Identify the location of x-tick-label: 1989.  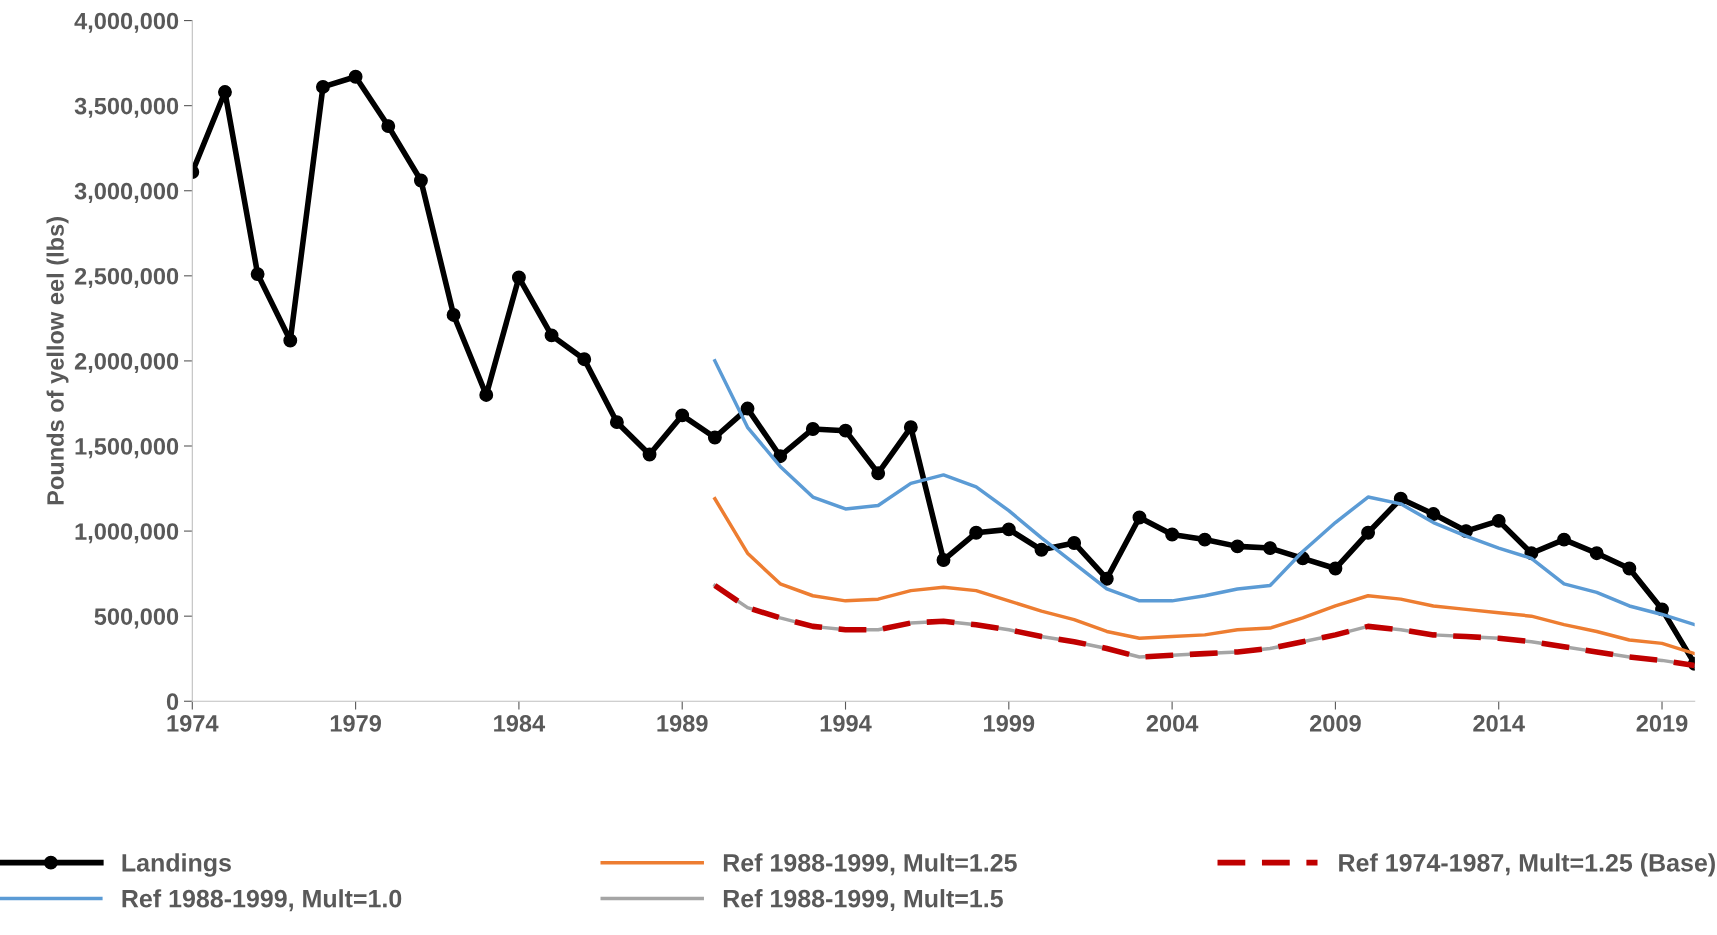
(682, 723).